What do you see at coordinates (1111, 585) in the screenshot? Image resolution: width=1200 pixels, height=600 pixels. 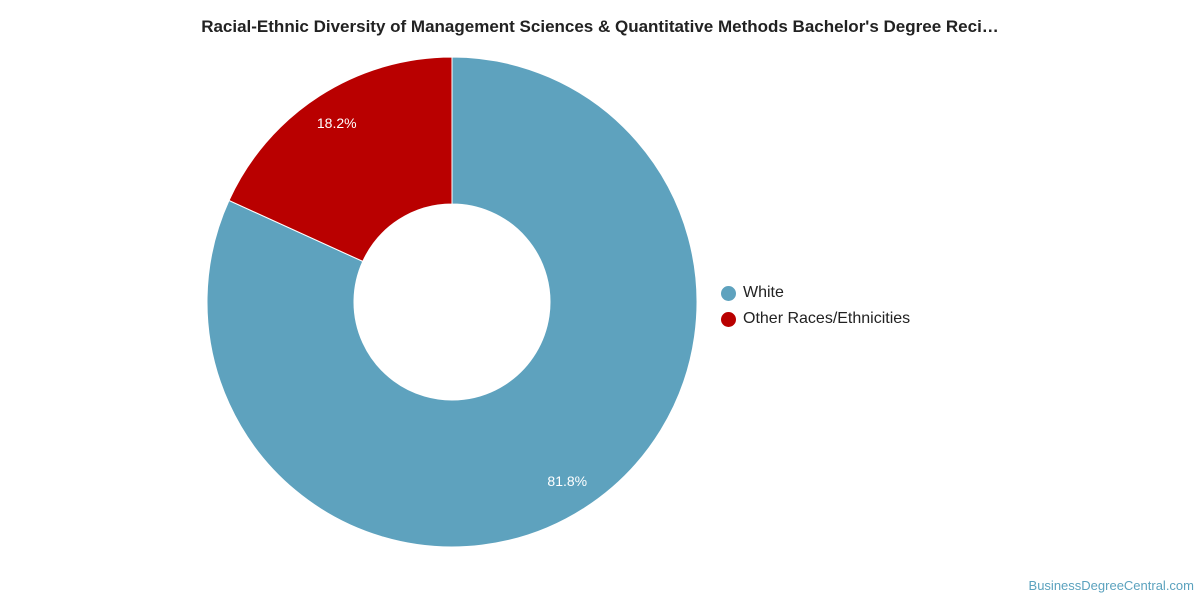 I see `watermark-link: BusinessDegreeCentral.com` at bounding box center [1111, 585].